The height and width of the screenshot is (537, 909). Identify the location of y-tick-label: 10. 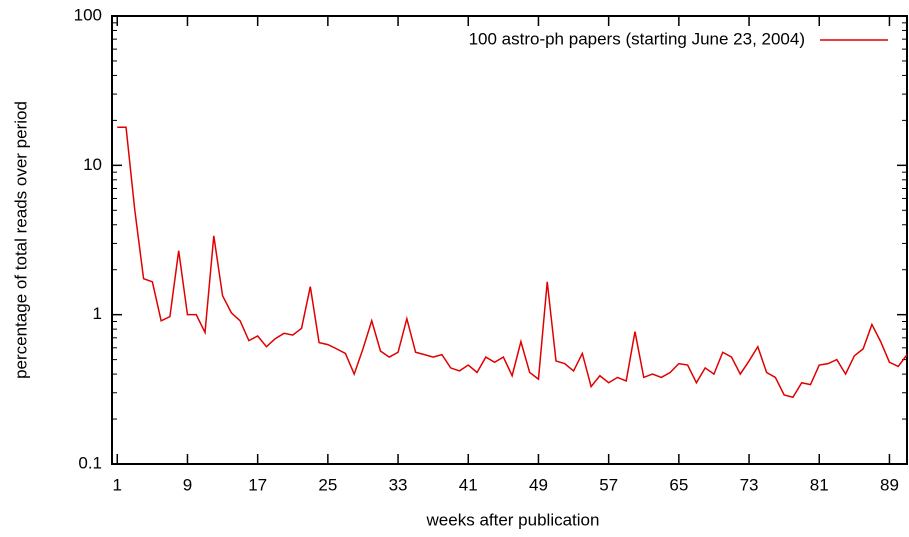
(92, 164).